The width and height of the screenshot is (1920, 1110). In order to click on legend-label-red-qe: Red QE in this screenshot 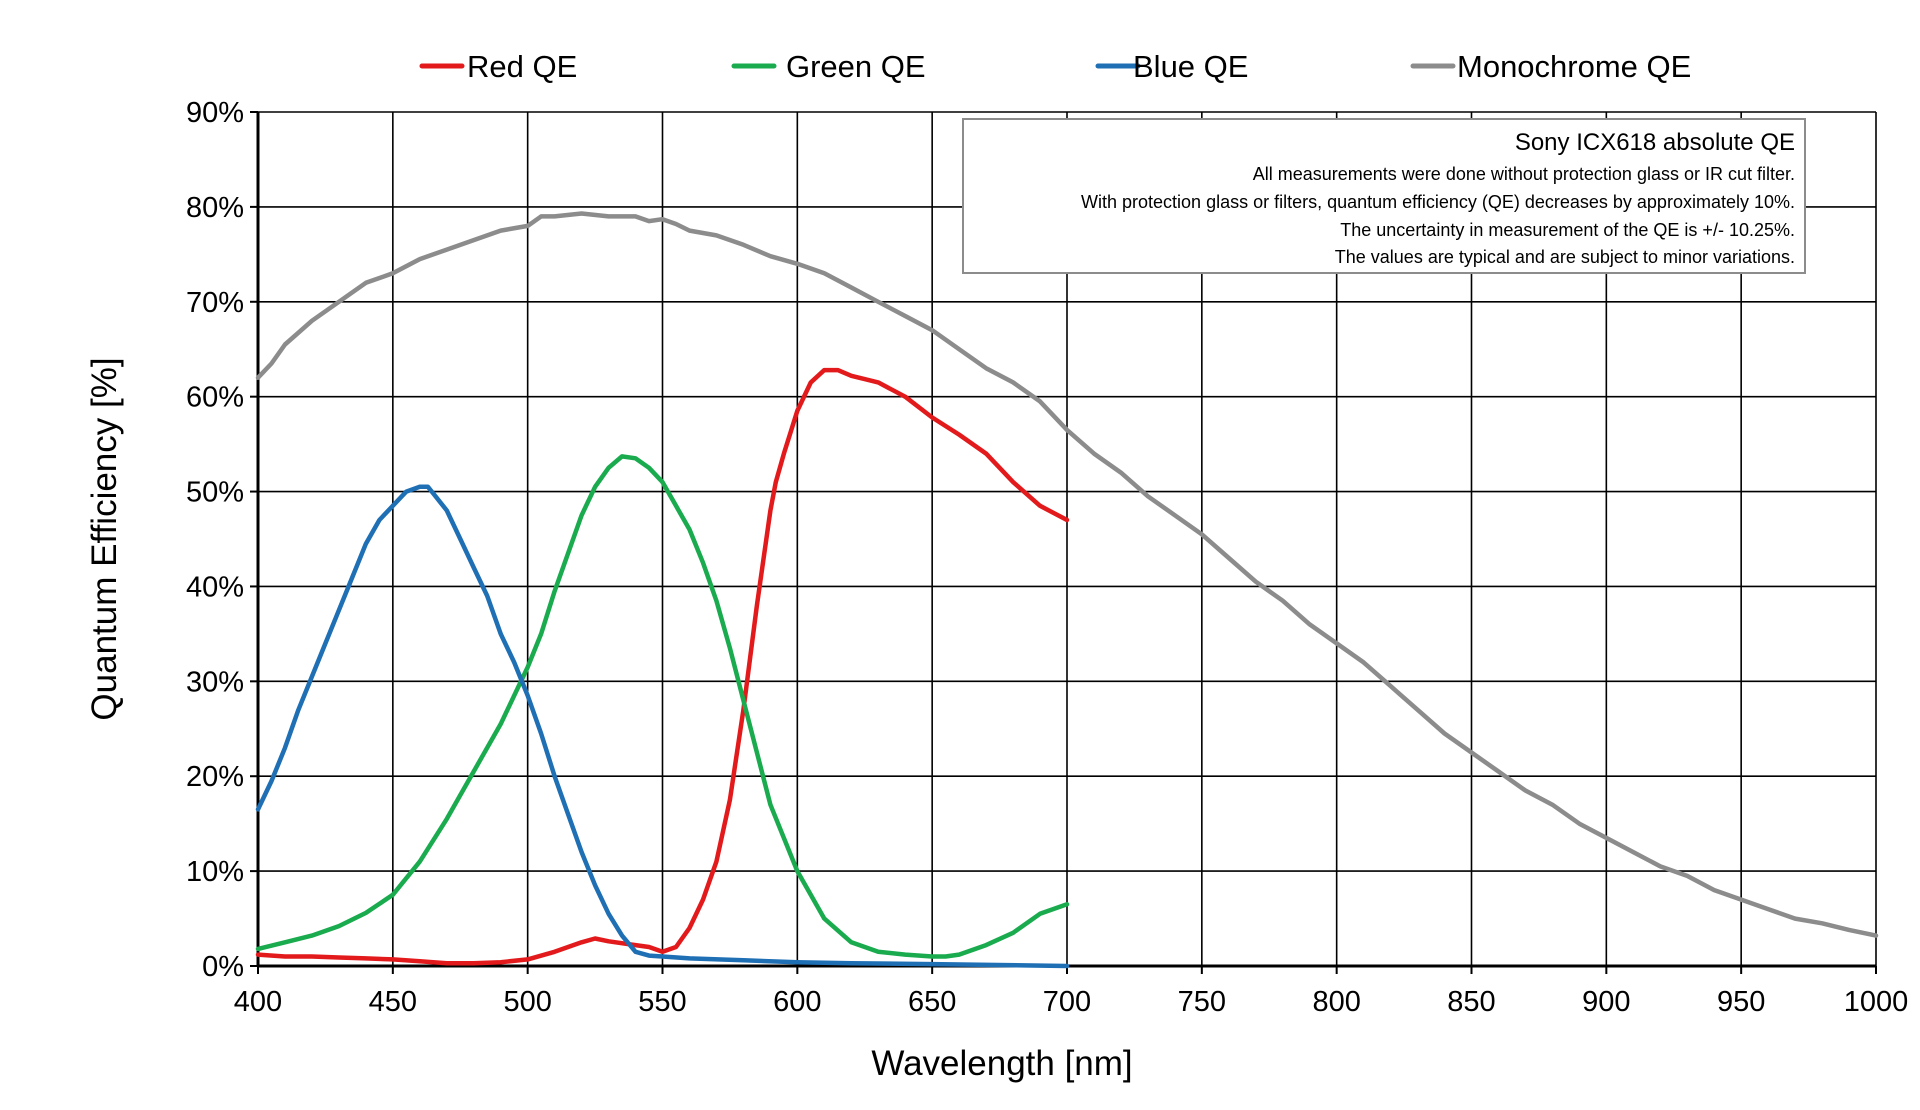, I will do `click(522, 66)`.